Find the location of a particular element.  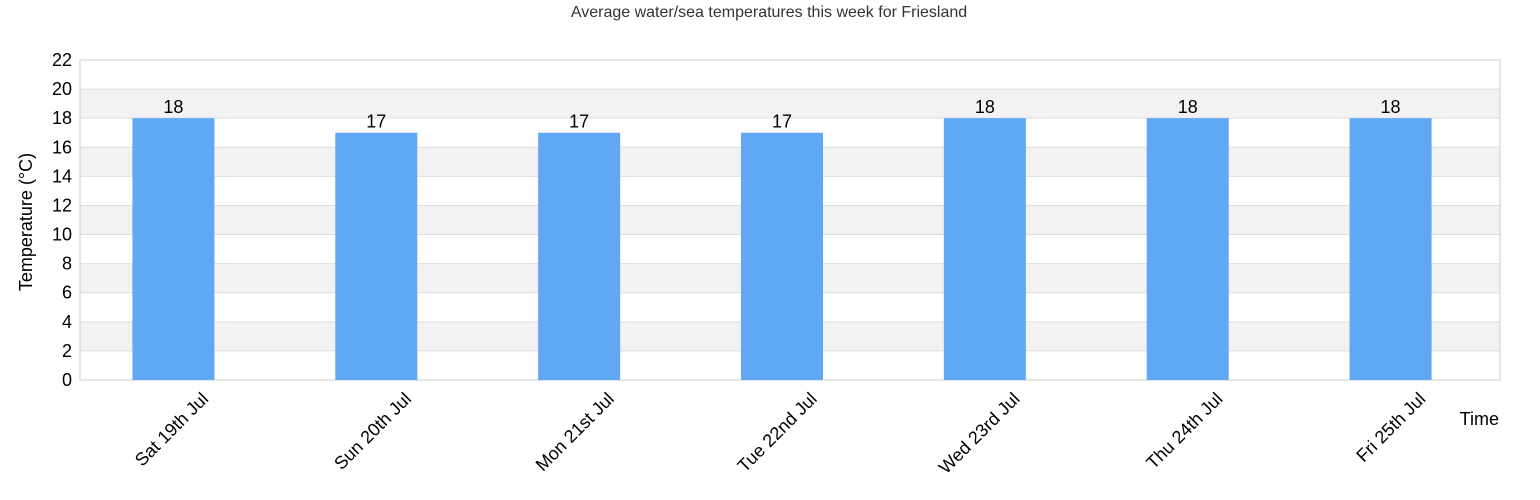

y-axis-ticks: 0 2 4 6 8 10 12 14 16 18 20 22 is located at coordinates (62, 220).